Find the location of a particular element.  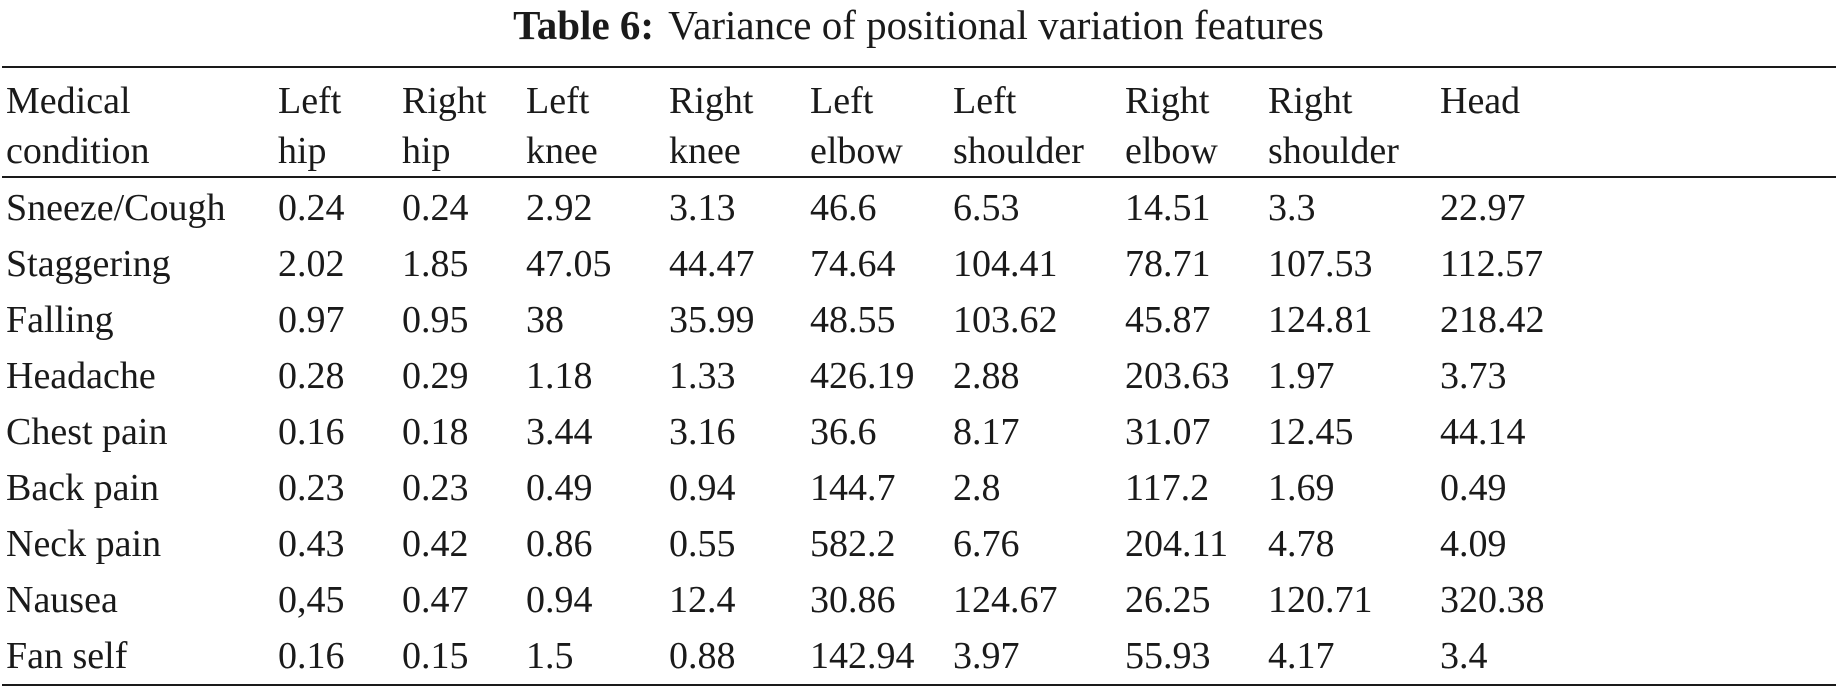

value-cell: 30.86 is located at coordinates (853, 600).